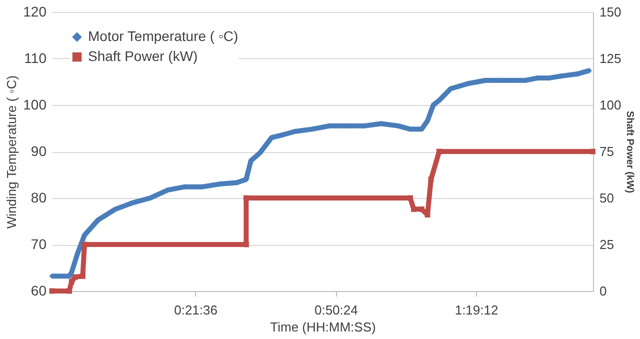 The width and height of the screenshot is (640, 339). What do you see at coordinates (143, 56) in the screenshot?
I see `legend-label: Shaft Power (kW)` at bounding box center [143, 56].